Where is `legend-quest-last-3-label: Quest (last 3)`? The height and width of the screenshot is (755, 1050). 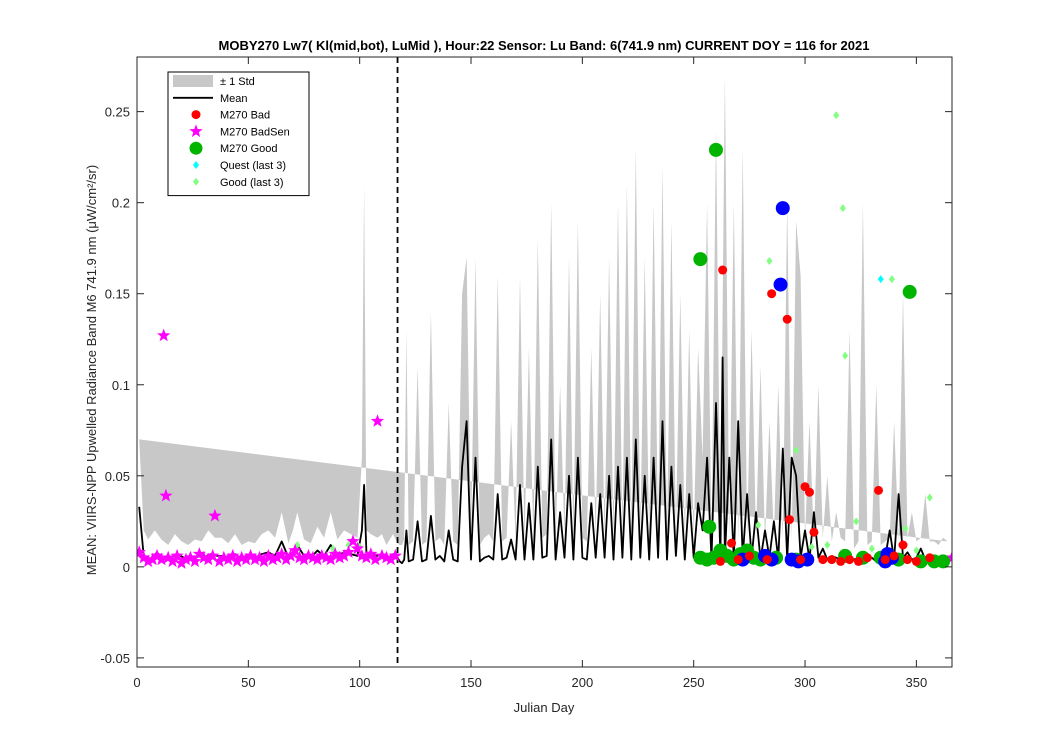
legend-quest-last-3-label: Quest (last 3) is located at coordinates (253, 166).